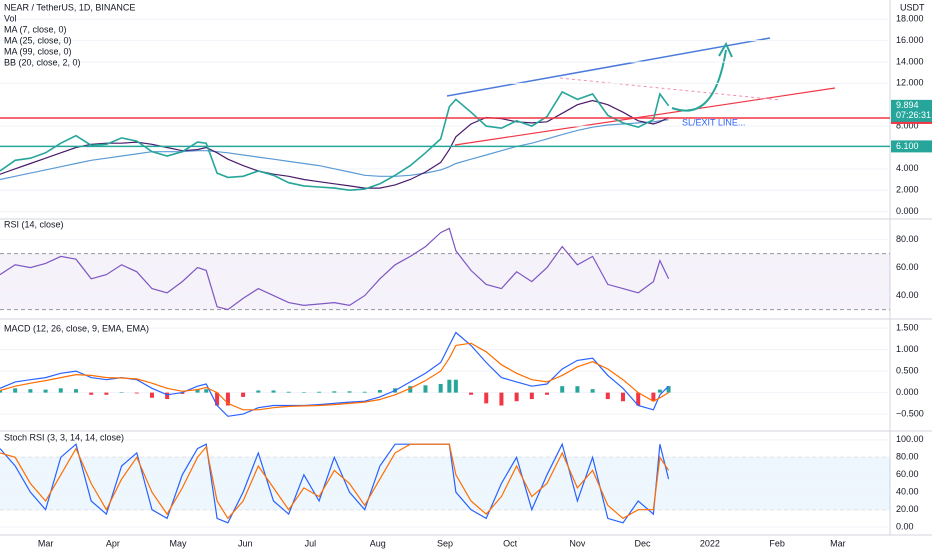  What do you see at coordinates (910, 61) in the screenshot?
I see `y-tick-label: 14.000` at bounding box center [910, 61].